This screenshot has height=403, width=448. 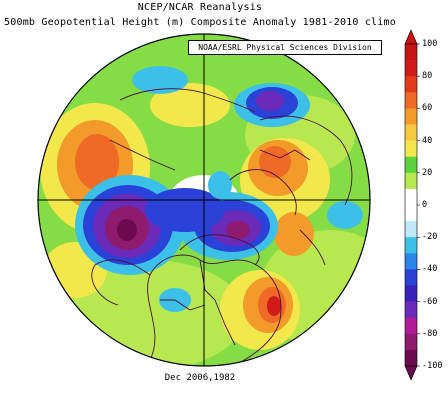 I want to click on colorbar-tick-label: 20, so click(x=427, y=172).